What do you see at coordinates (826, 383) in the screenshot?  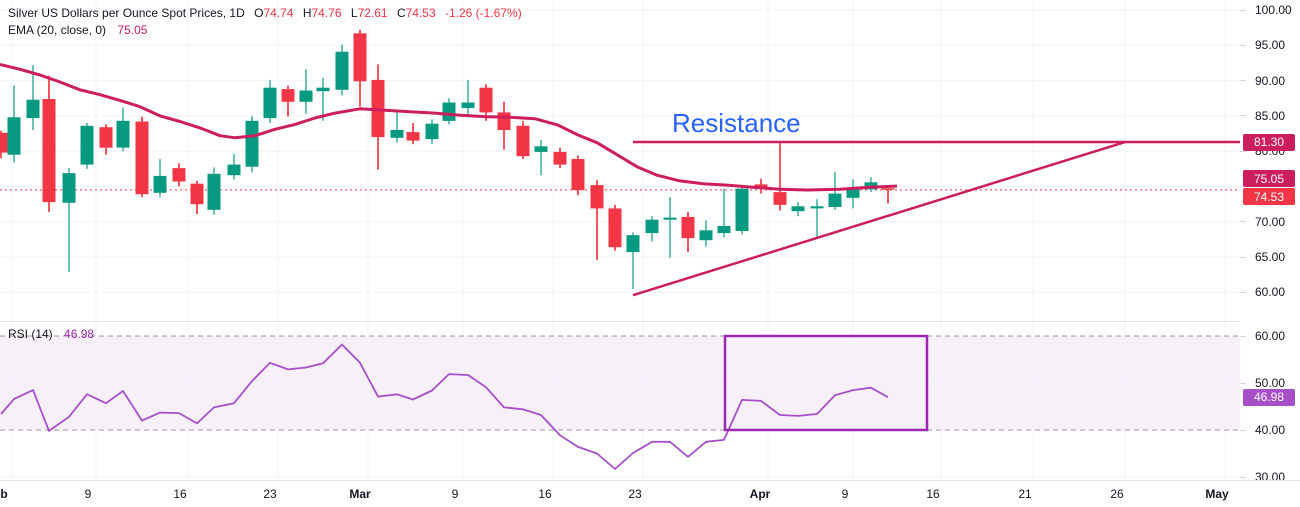 I see `rsi-annotation-box` at bounding box center [826, 383].